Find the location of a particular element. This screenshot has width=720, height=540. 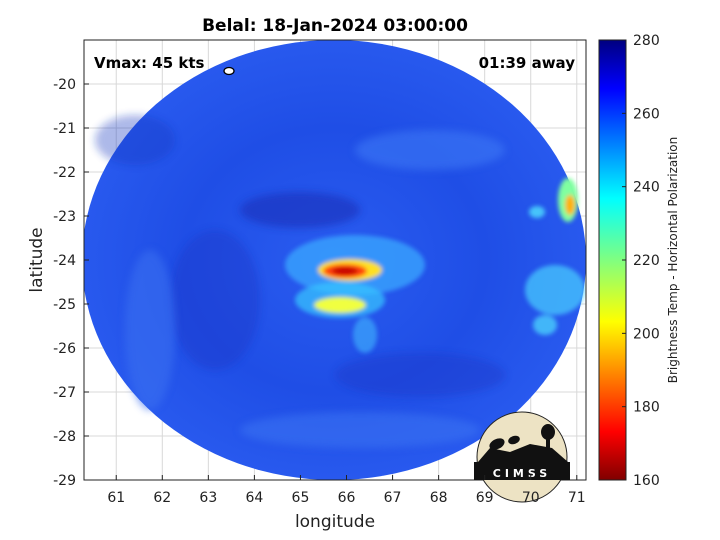

y-tick-label: -27 is located at coordinates (64, 393).